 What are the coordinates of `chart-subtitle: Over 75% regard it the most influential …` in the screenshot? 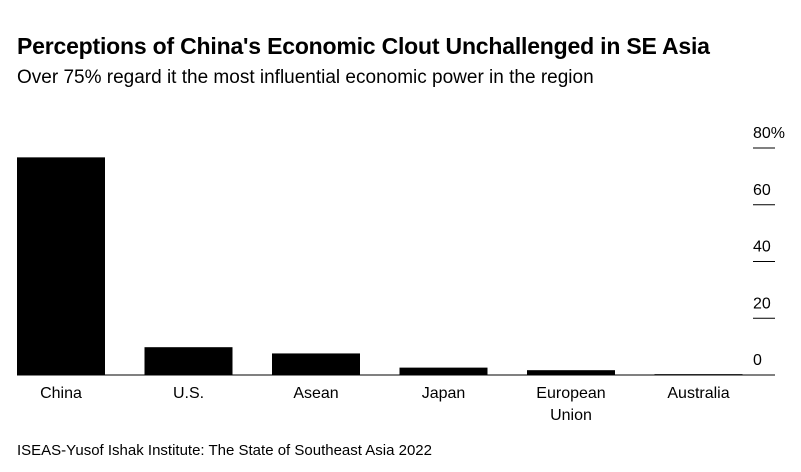 It's located at (305, 77).